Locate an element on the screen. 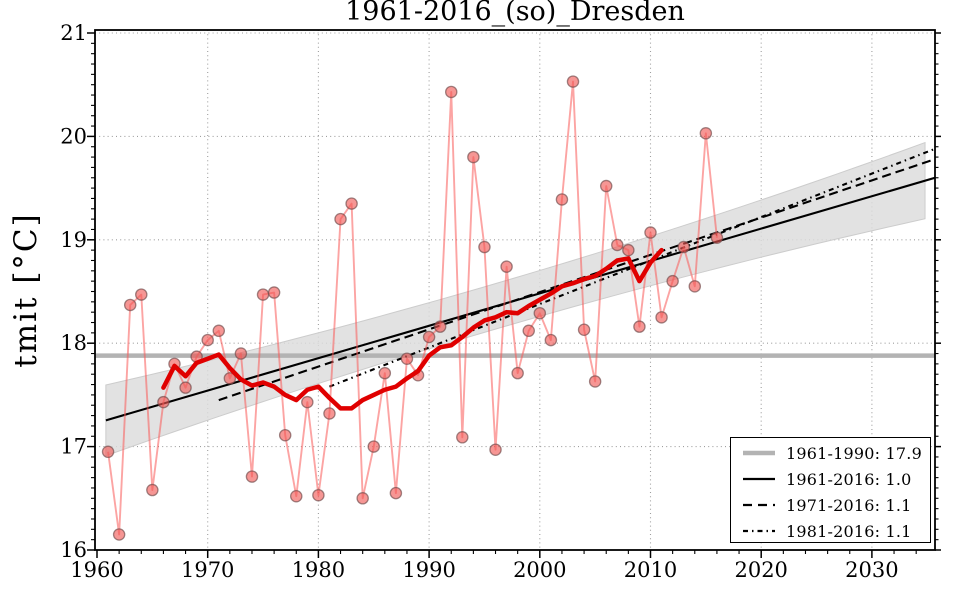  annual-value-dot-1973 is located at coordinates (241, 353).